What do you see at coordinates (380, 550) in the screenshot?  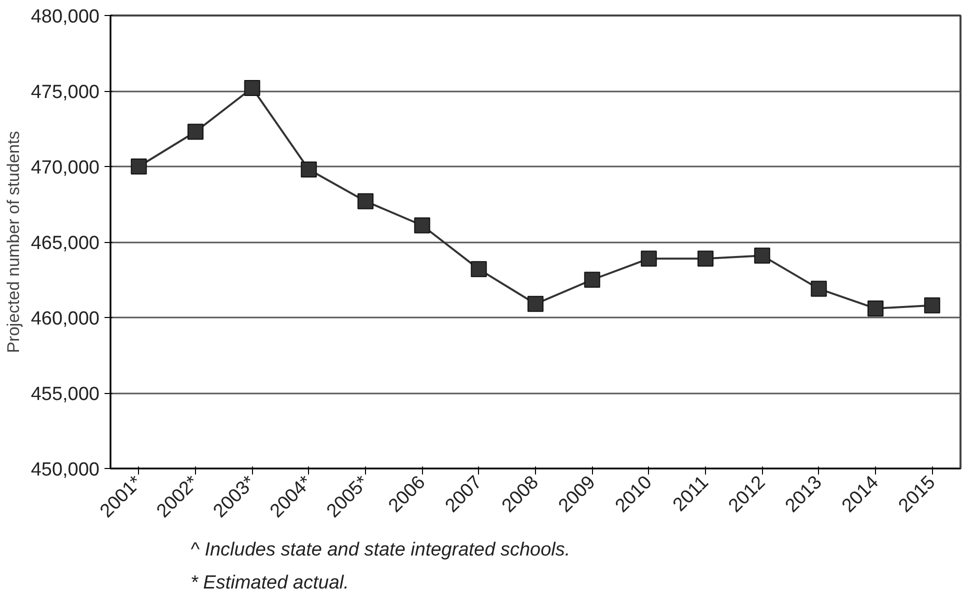 I see `text: ^ Includes state and state integrated schools.` at bounding box center [380, 550].